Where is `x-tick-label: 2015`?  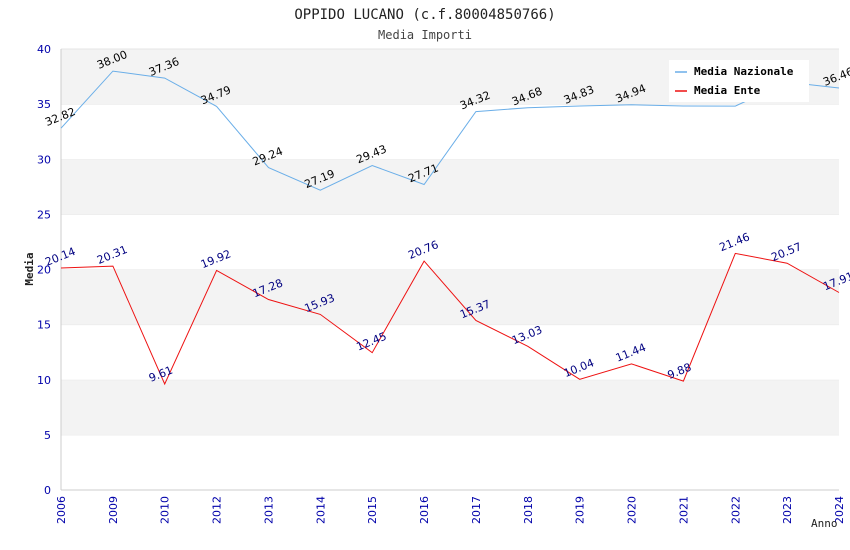 x-tick-label: 2015 is located at coordinates (372, 510).